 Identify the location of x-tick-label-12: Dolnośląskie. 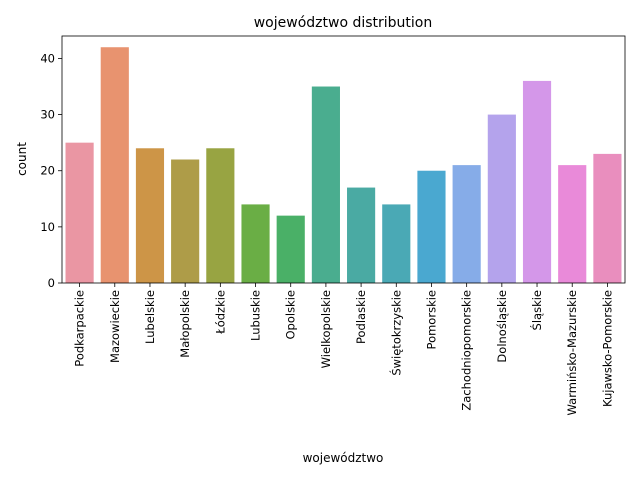
(502, 326).